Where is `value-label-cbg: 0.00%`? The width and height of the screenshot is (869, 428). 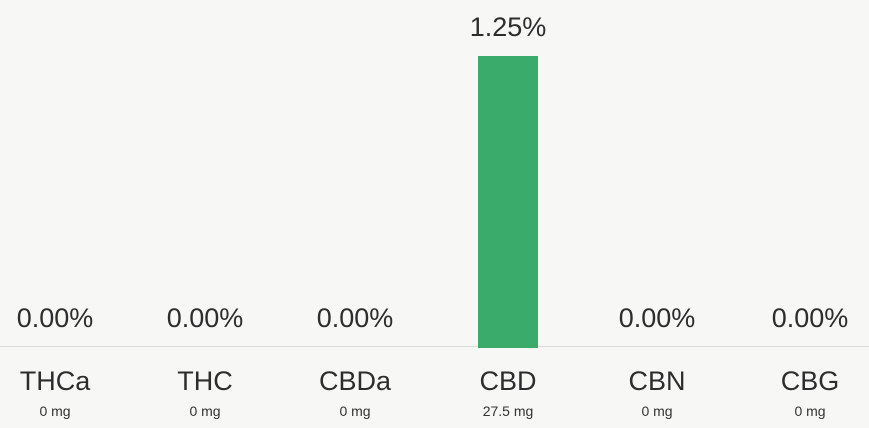
value-label-cbg: 0.00% is located at coordinates (810, 318).